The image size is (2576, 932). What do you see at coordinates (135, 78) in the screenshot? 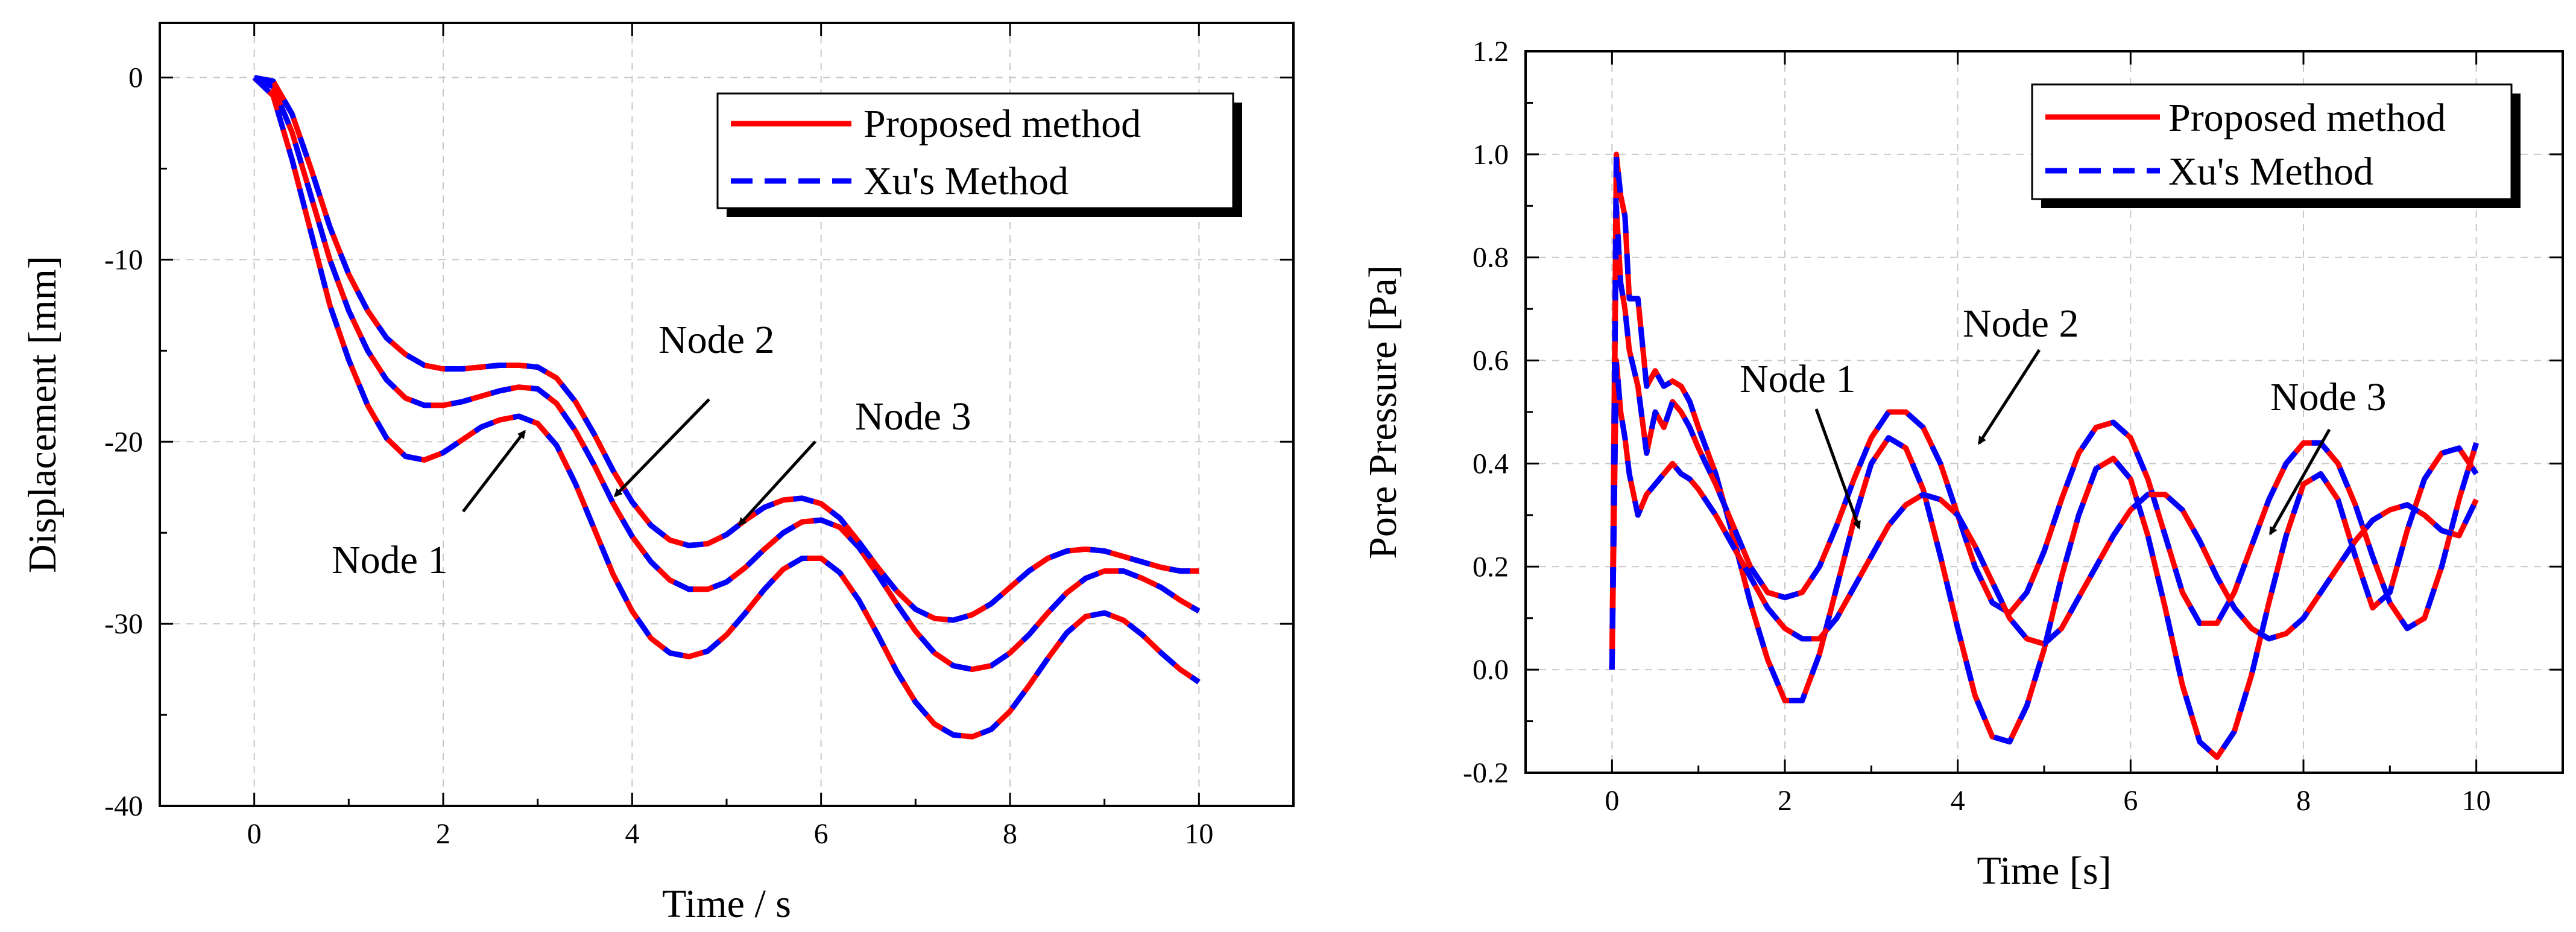
I see `y-tick-label: 0` at bounding box center [135, 78].